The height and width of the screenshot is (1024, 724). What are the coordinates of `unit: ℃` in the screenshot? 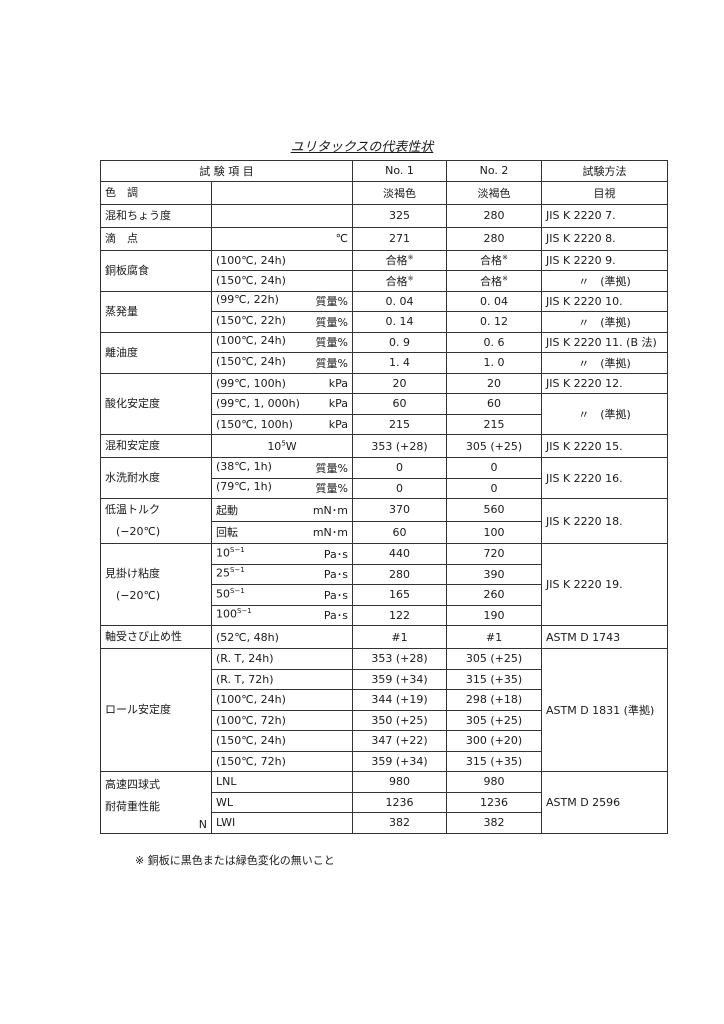 It's located at (341, 238).